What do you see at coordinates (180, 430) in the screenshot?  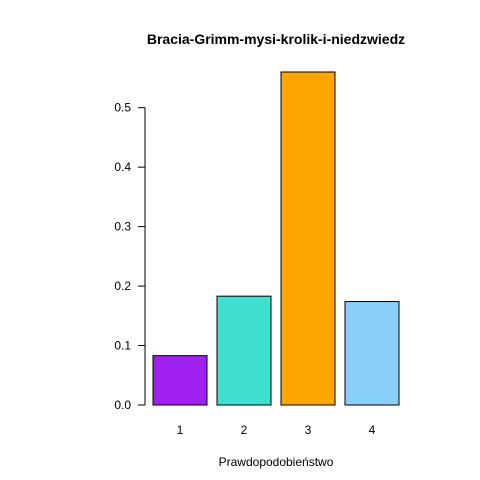 I see `x-tick-label: 1` at bounding box center [180, 430].